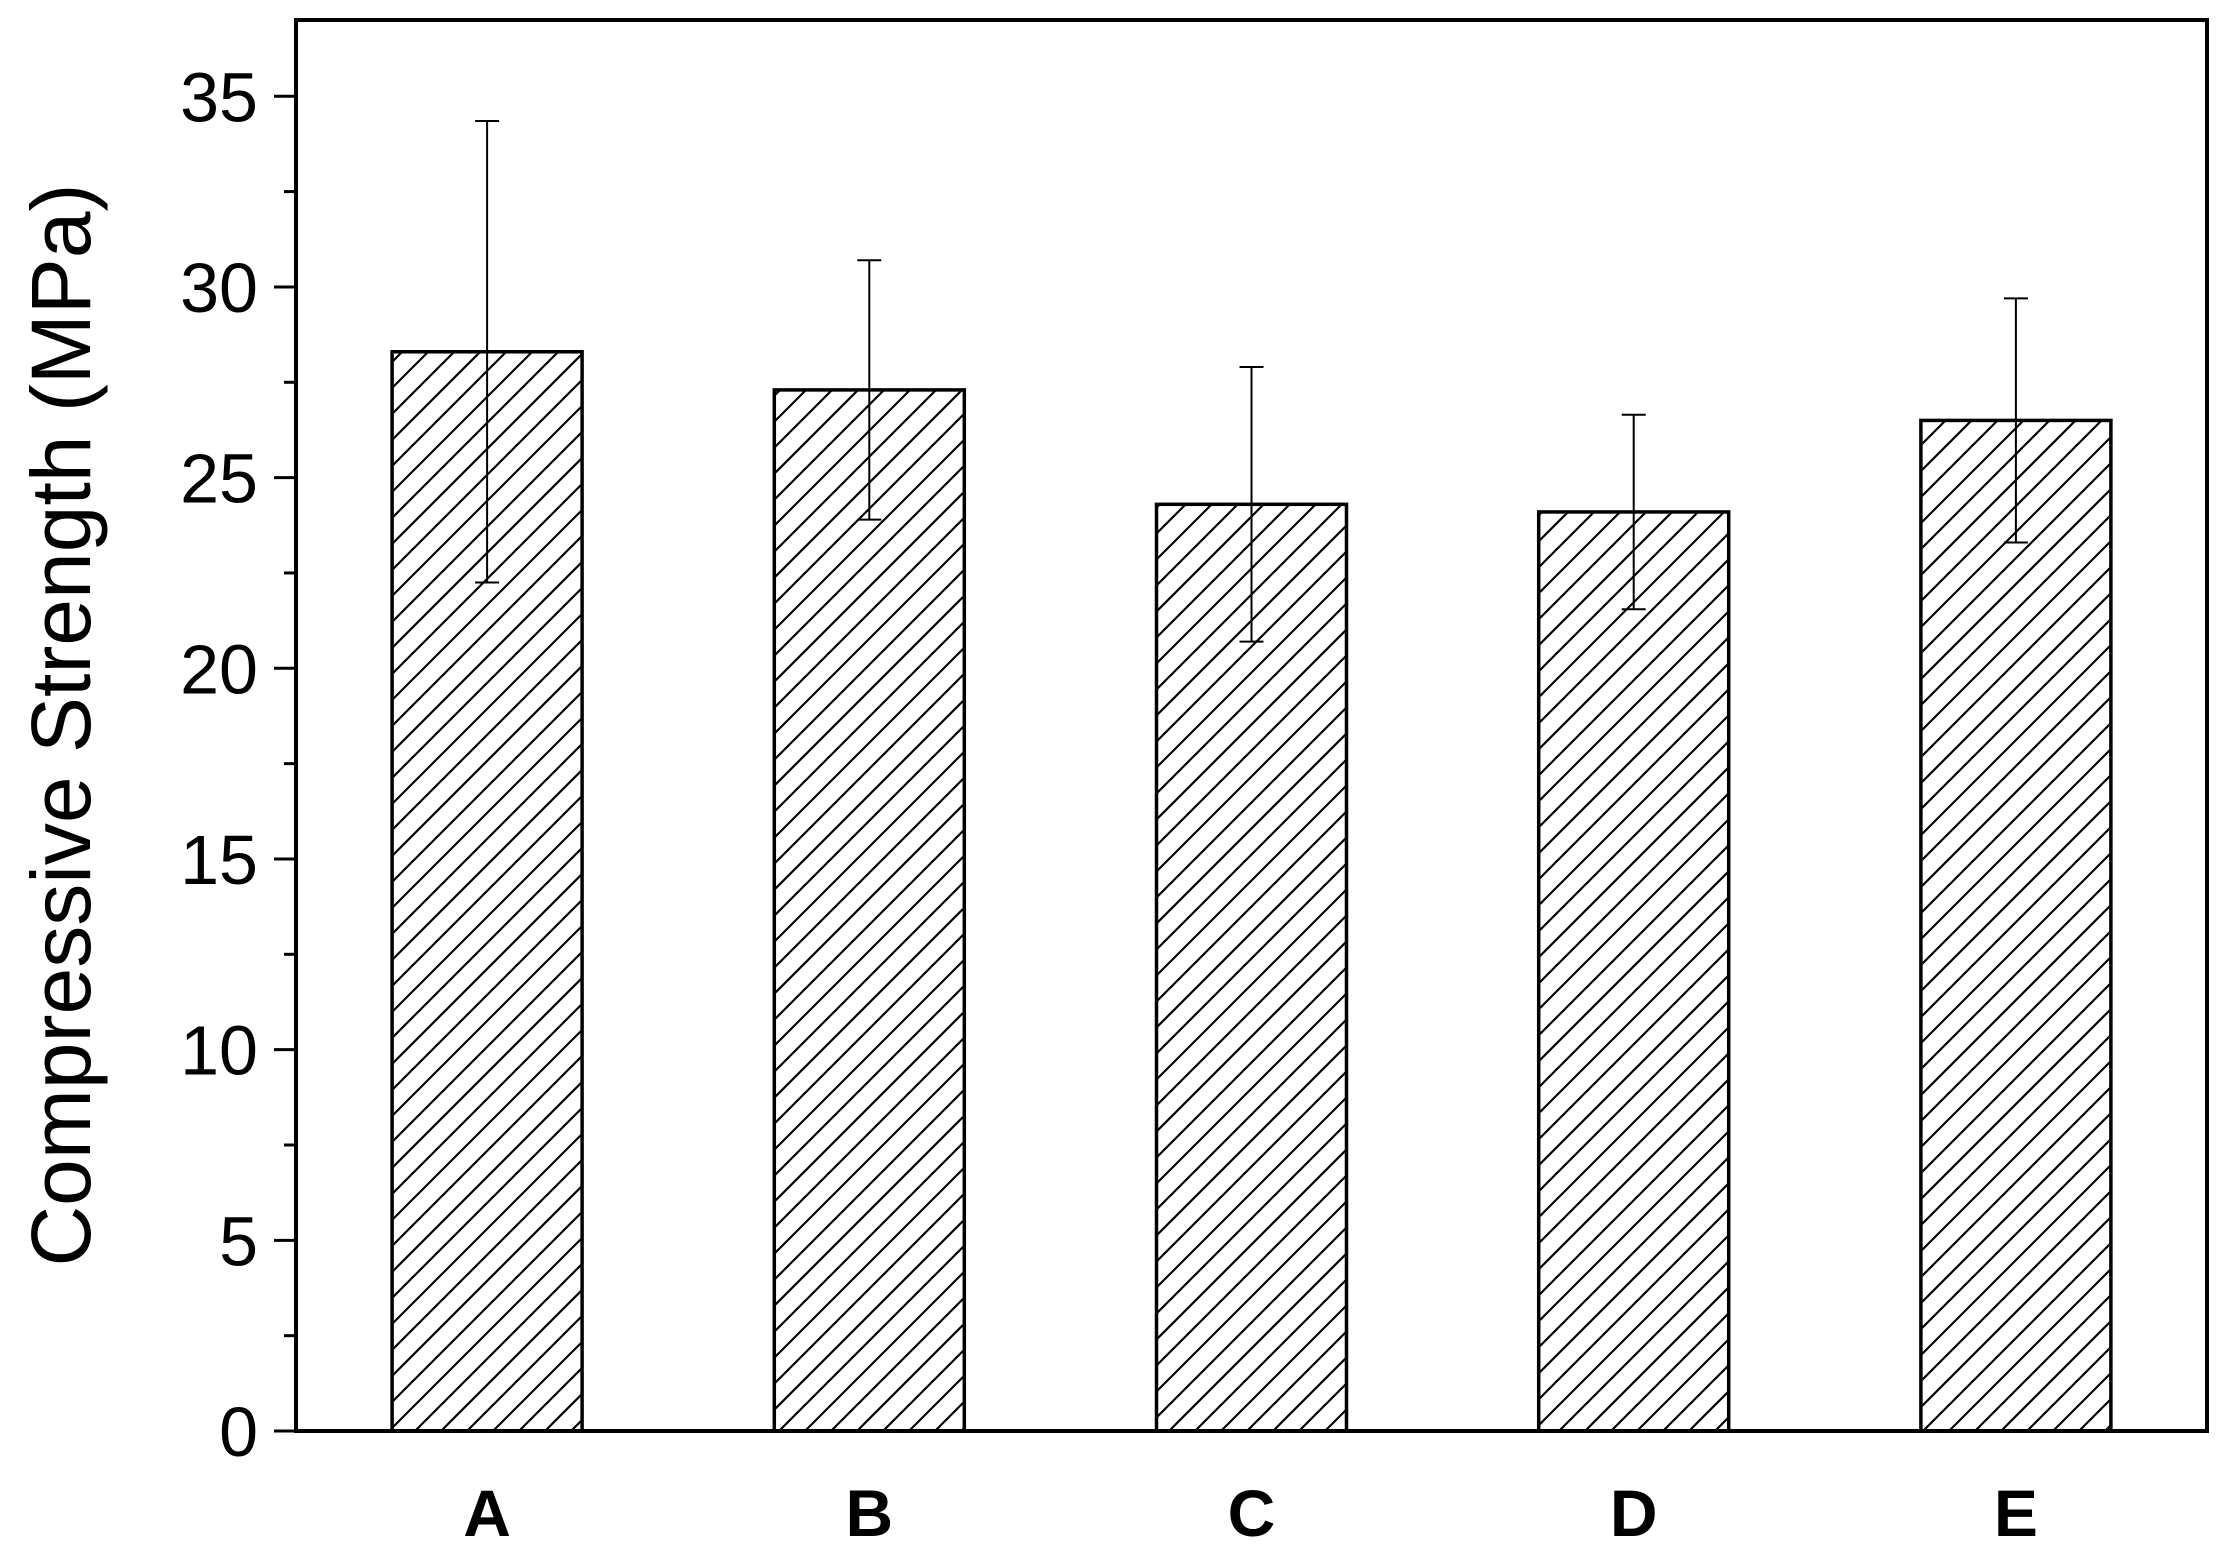  I want to click on y-tick-label: 25, so click(219, 479).